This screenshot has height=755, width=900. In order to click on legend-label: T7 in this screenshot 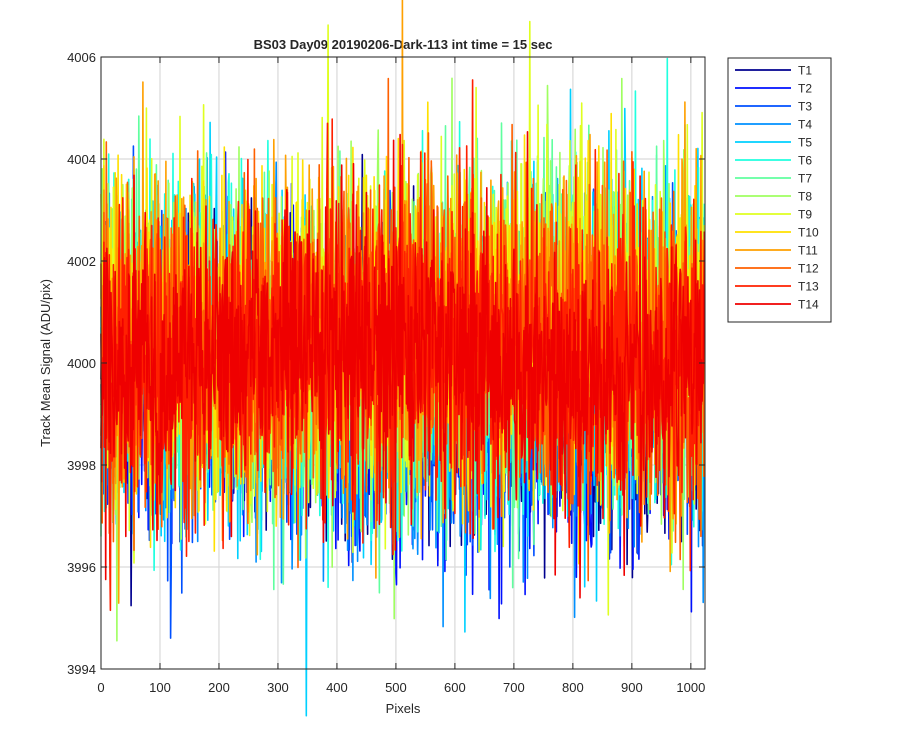, I will do `click(805, 179)`.